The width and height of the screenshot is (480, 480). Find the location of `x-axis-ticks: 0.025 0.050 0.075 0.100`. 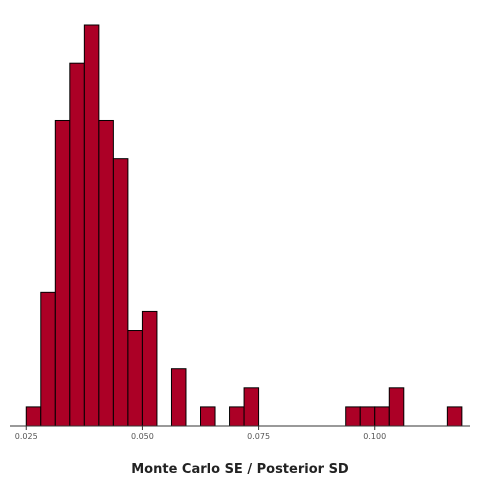

x-axis-ticks: 0.025 0.050 0.075 0.100 is located at coordinates (200, 433).